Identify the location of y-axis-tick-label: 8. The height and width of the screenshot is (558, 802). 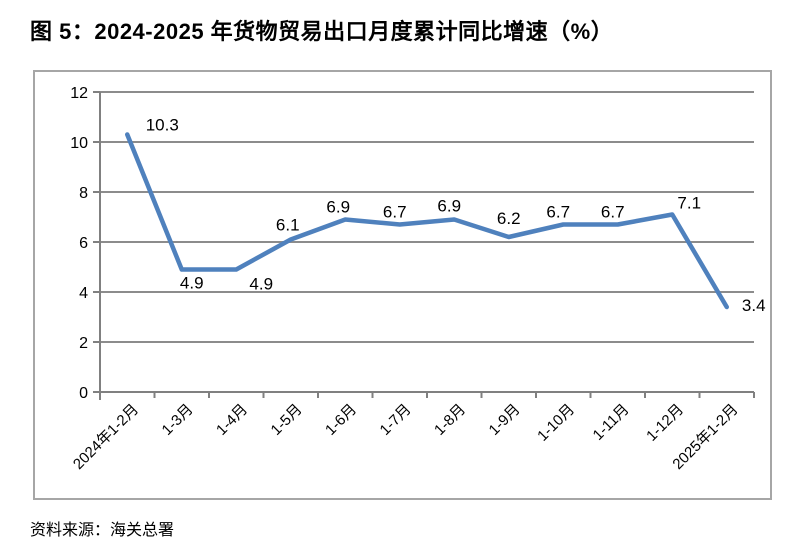
(83, 193).